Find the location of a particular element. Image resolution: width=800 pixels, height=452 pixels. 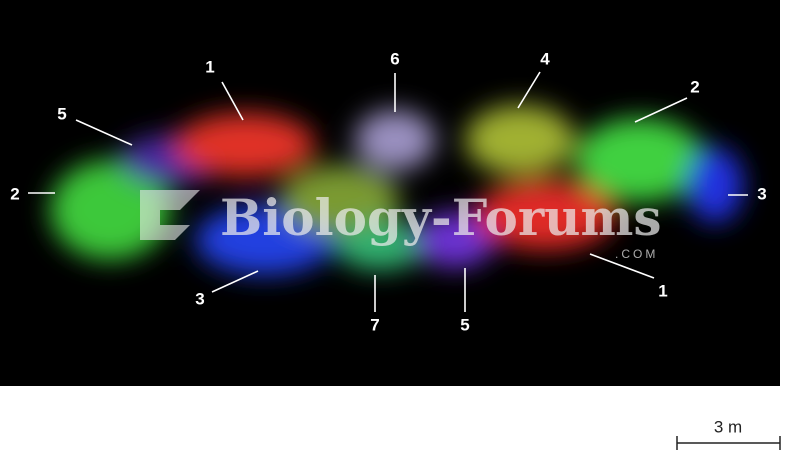

scale-bar: 3 m is located at coordinates (728, 433).